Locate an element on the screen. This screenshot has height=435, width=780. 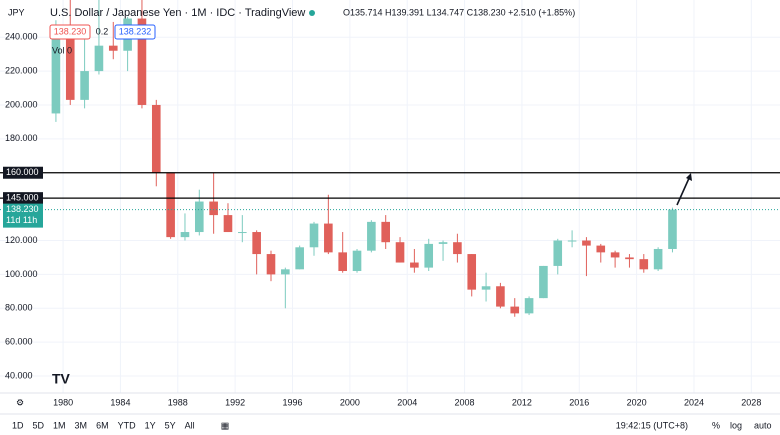
x-tick-label: 1992 is located at coordinates (235, 402).